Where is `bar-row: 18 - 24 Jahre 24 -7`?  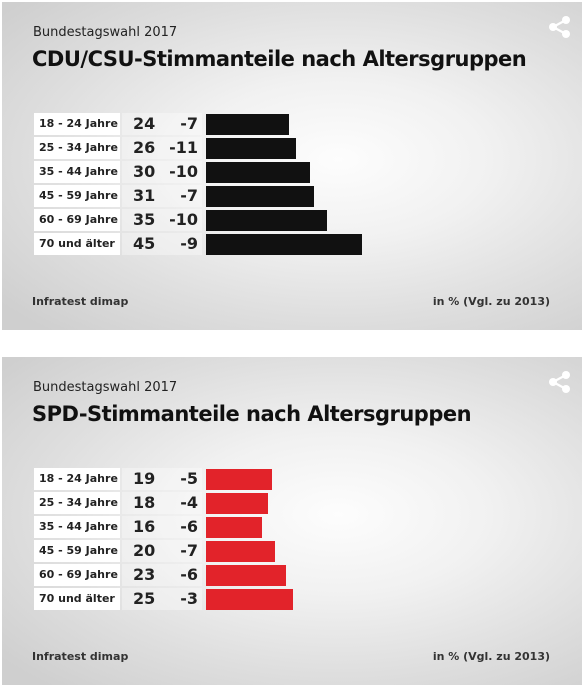
bar-row: 18 - 24 Jahre 24 -7 is located at coordinates (304, 125).